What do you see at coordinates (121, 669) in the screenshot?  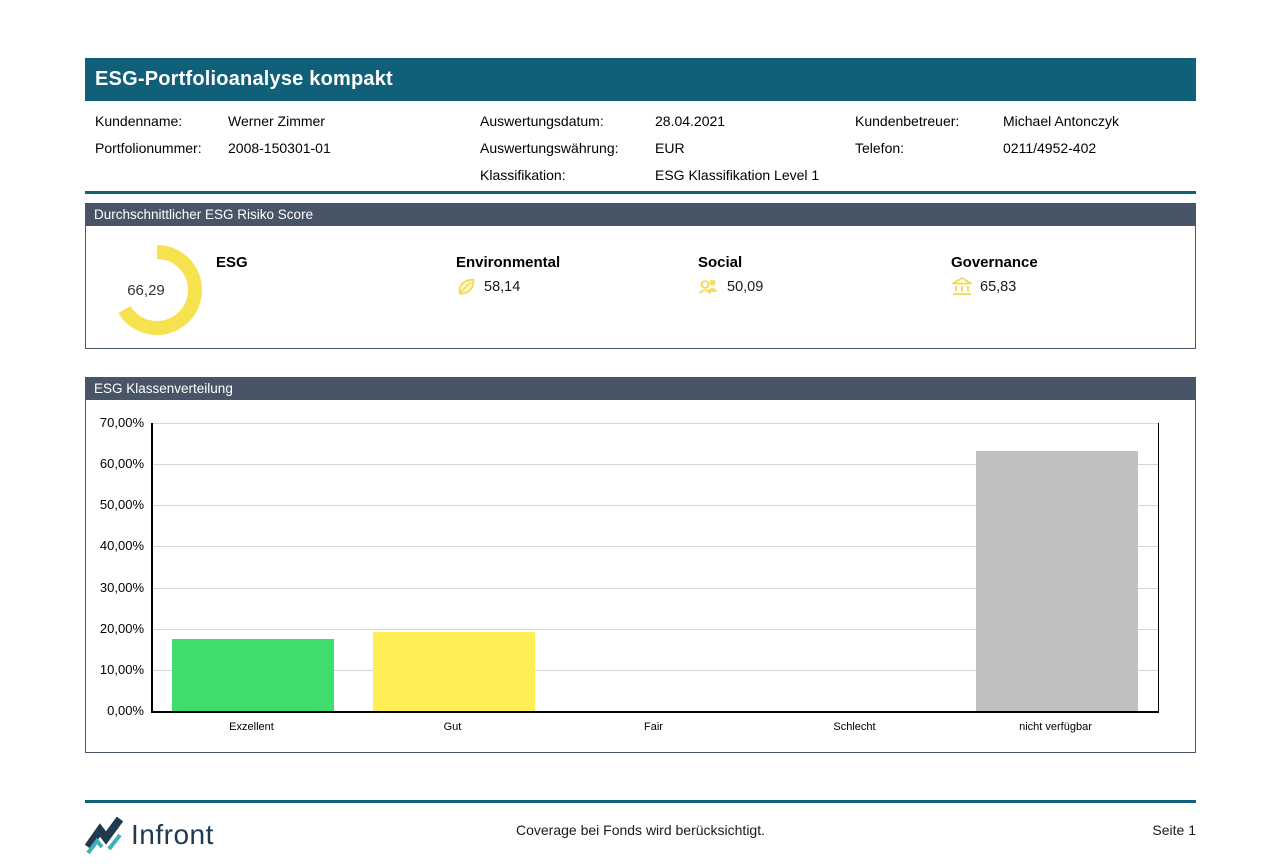 I see `y-axis-tick-label: 10,00%` at bounding box center [121, 669].